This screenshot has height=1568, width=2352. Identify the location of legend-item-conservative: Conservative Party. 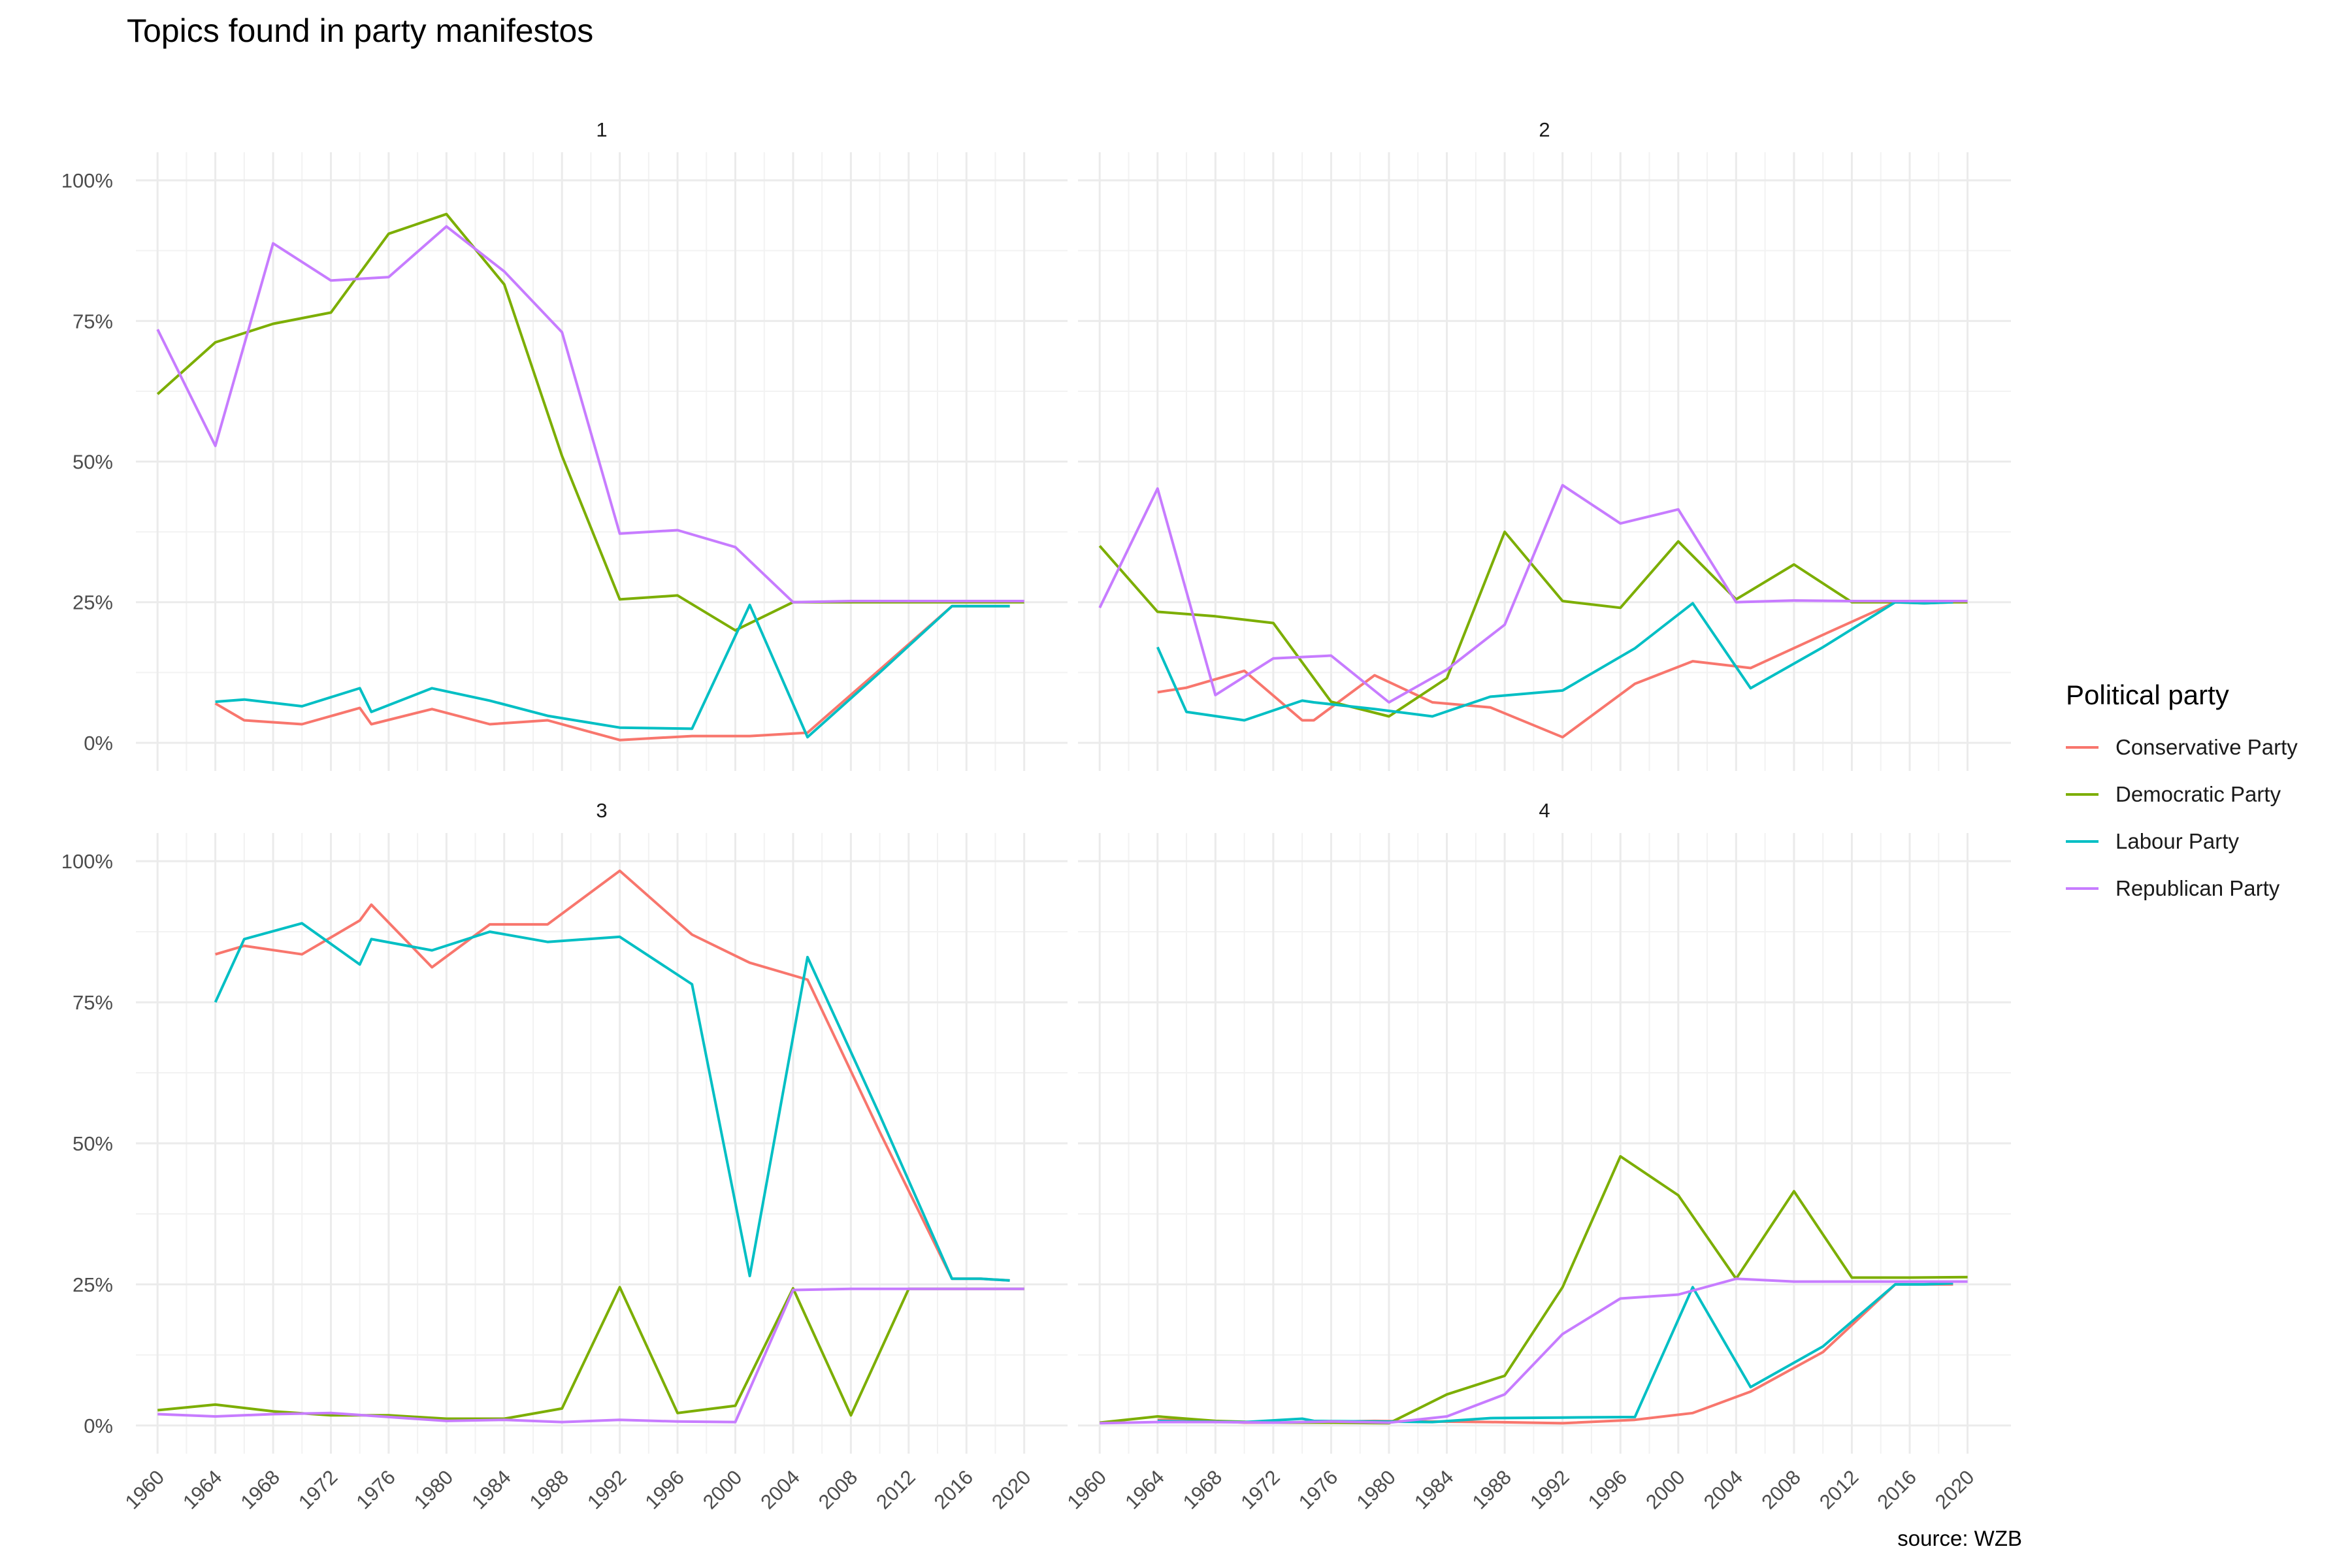
(2182, 747).